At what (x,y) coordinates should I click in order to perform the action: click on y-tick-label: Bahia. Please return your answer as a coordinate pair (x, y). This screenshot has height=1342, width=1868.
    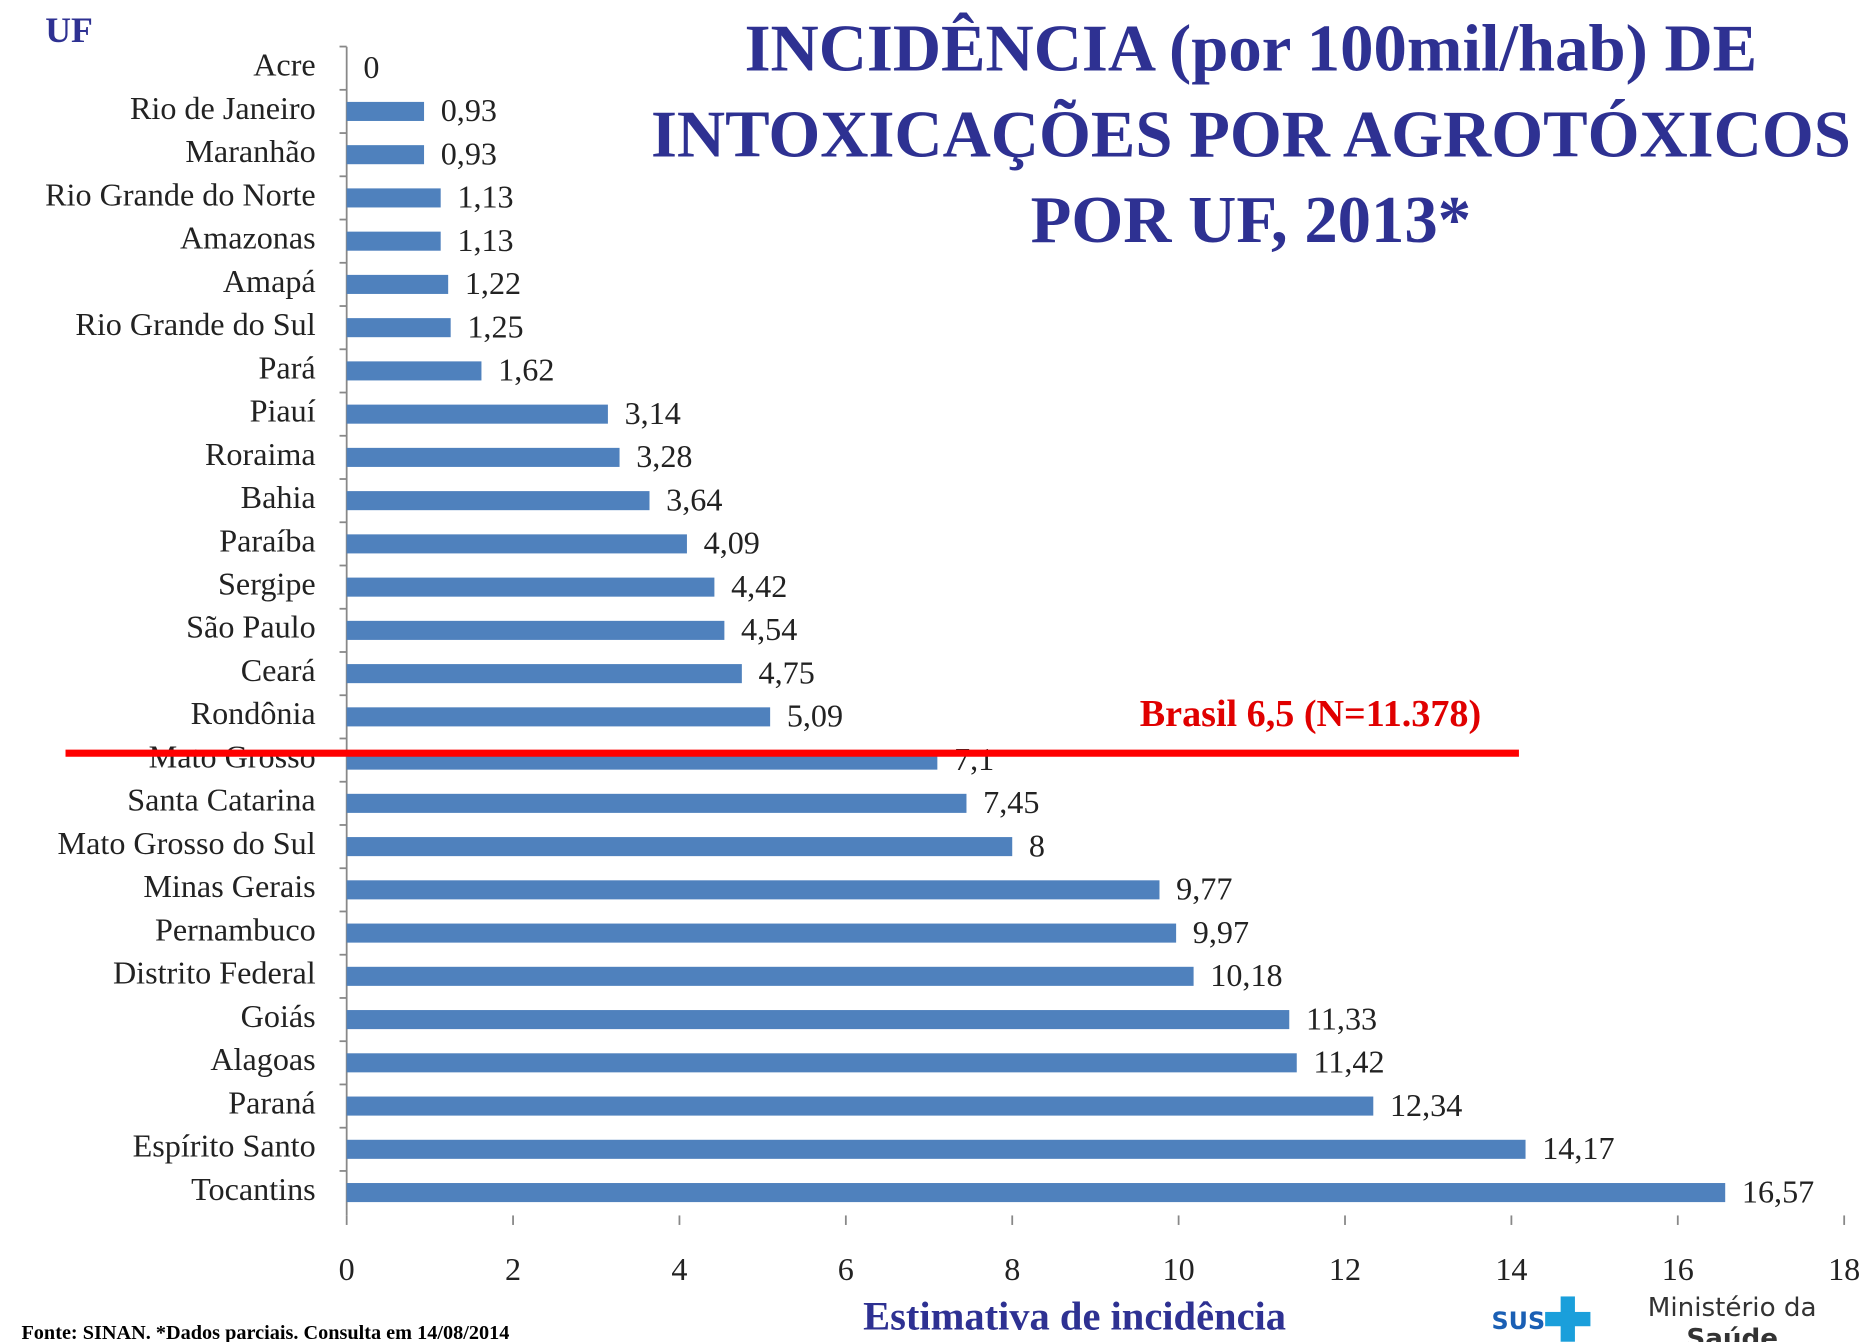
    Looking at the image, I should click on (278, 497).